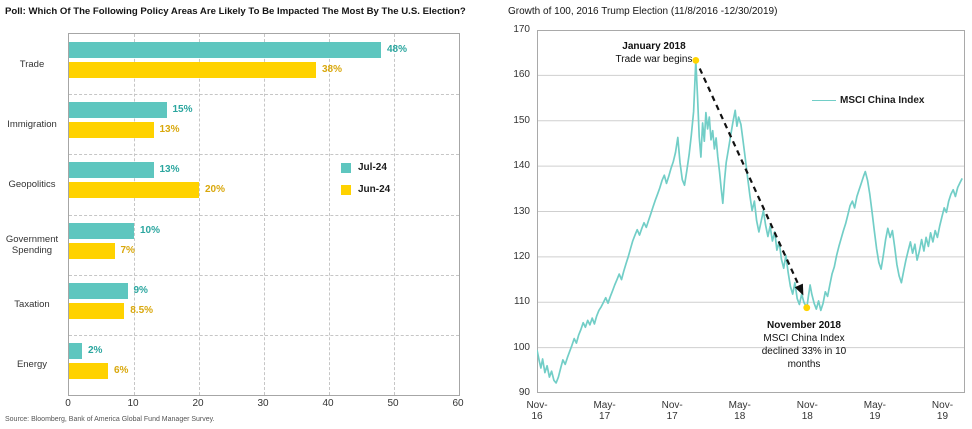  Describe the element at coordinates (32, 184) in the screenshot. I see `category-label: Geopolitics` at that location.